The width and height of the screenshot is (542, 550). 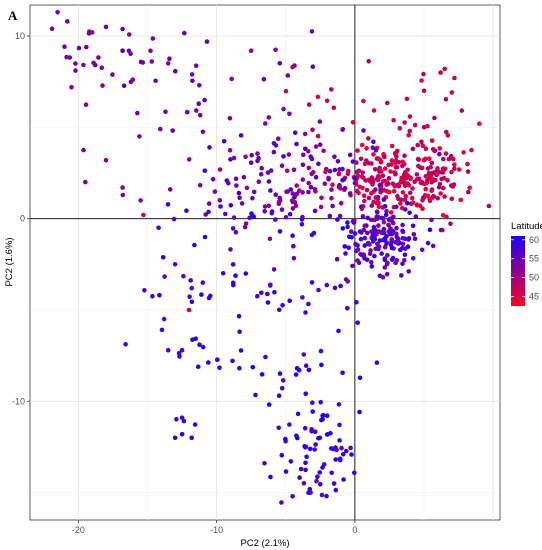 What do you see at coordinates (18, 401) in the screenshot?
I see `y-tick-label: -10` at bounding box center [18, 401].